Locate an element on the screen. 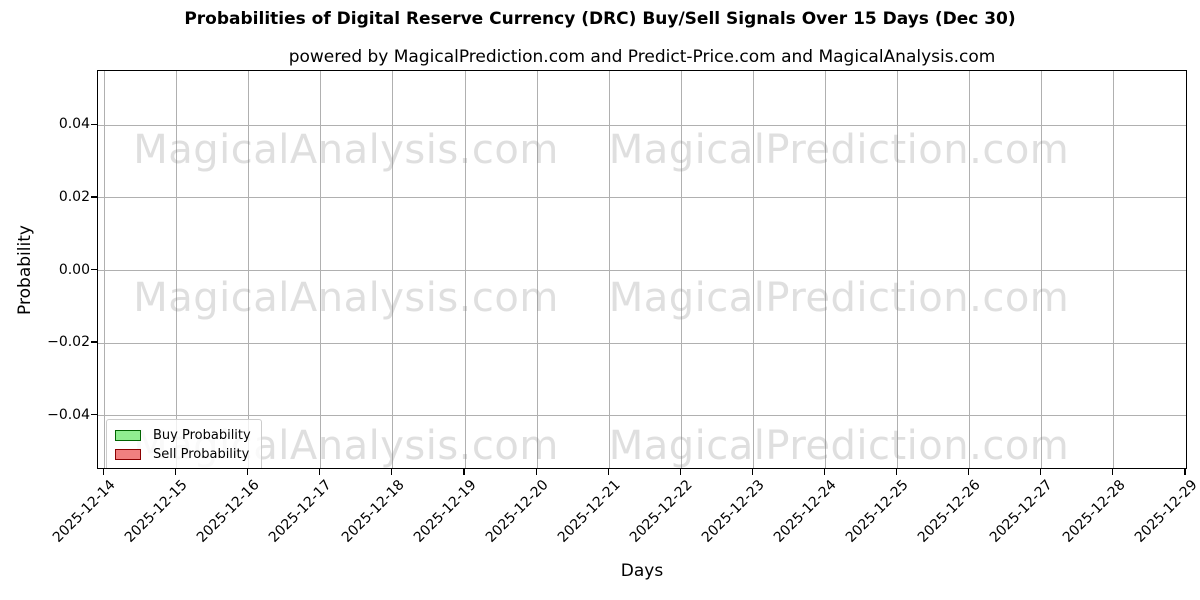 Image resolution: width=1200 pixels, height=600 pixels. x-tick-label: 2025-12-29 is located at coordinates (1165, 511).